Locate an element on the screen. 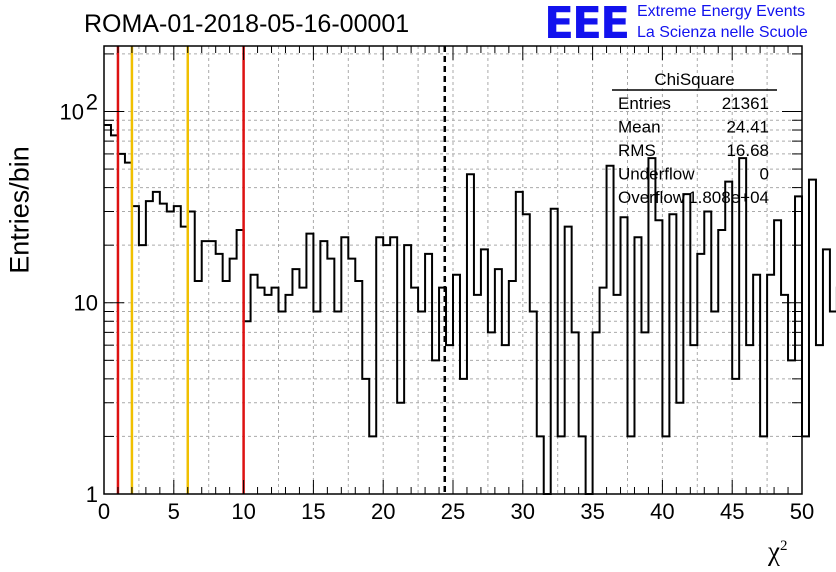 This screenshot has height=572, width=836. stats-row-label: RMS is located at coordinates (637, 150).